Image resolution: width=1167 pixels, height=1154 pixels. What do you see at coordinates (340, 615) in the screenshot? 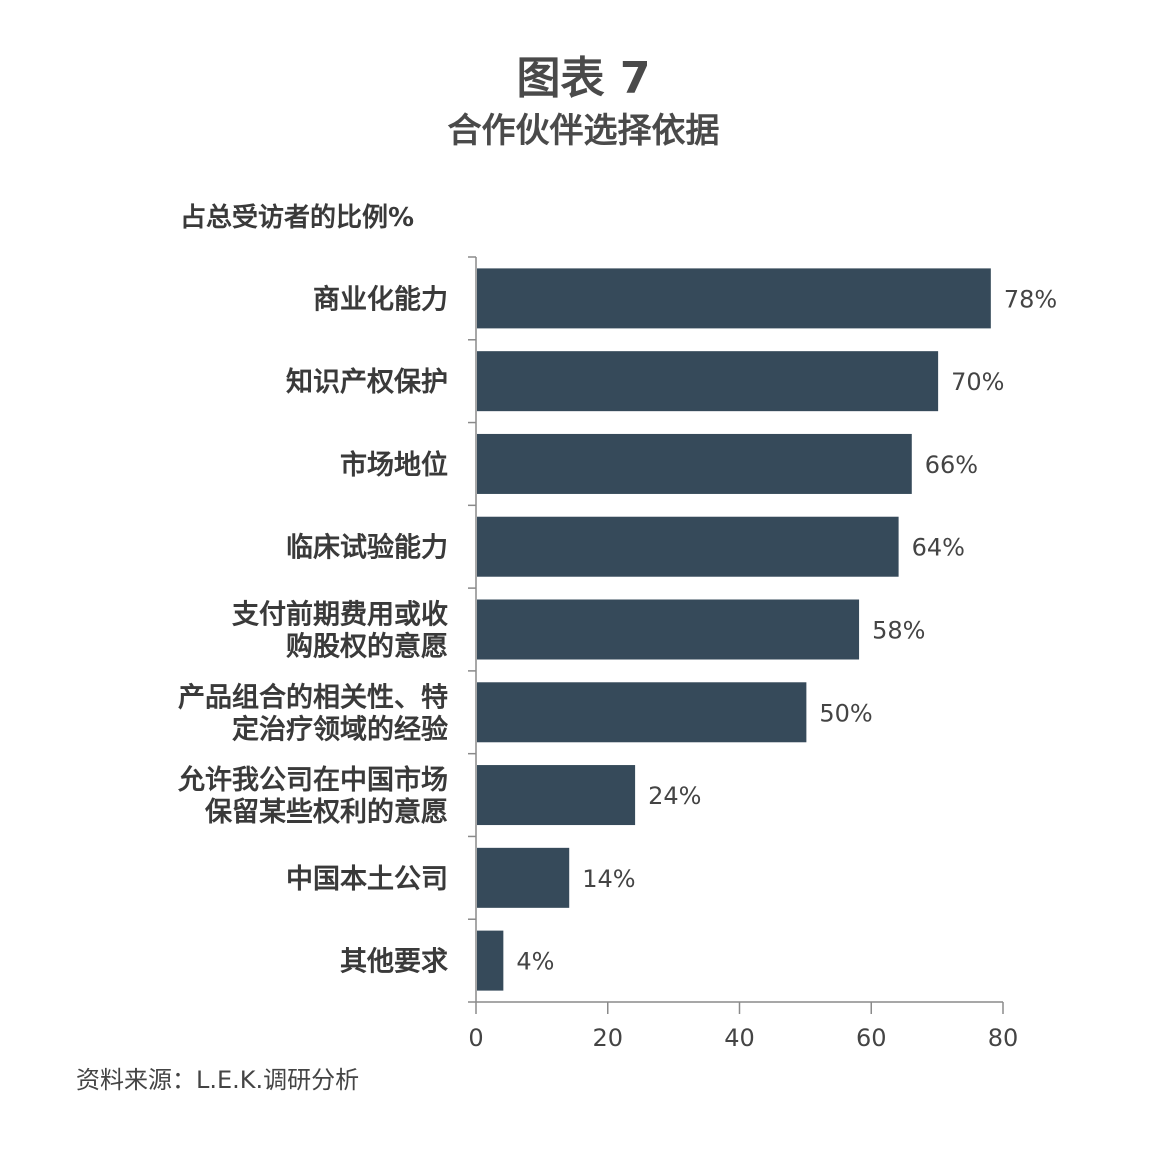
I see `category-label: 支付前期费用或收` at bounding box center [340, 615].